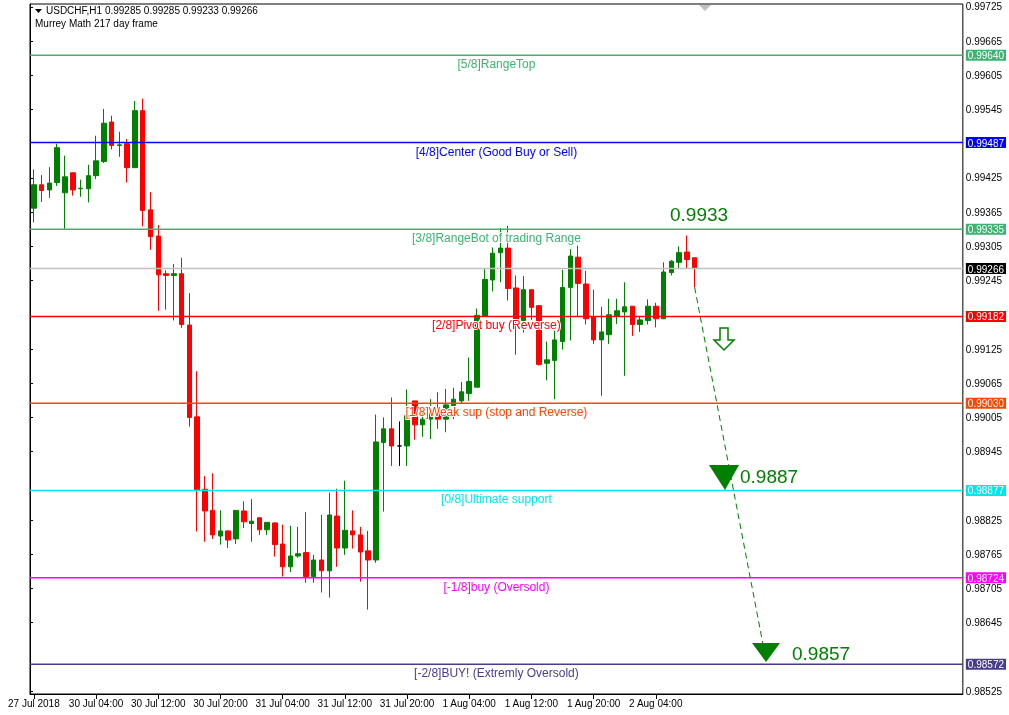  I want to click on annotation: 0.9933, so click(699, 215).